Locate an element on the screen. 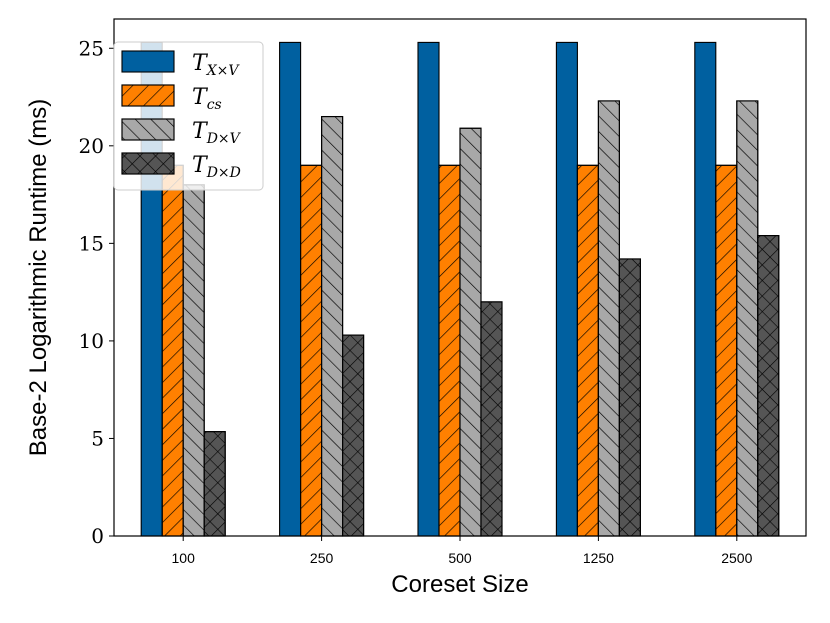 The image size is (830, 623). bar-d-v-2500-hatch is located at coordinates (747, 318).